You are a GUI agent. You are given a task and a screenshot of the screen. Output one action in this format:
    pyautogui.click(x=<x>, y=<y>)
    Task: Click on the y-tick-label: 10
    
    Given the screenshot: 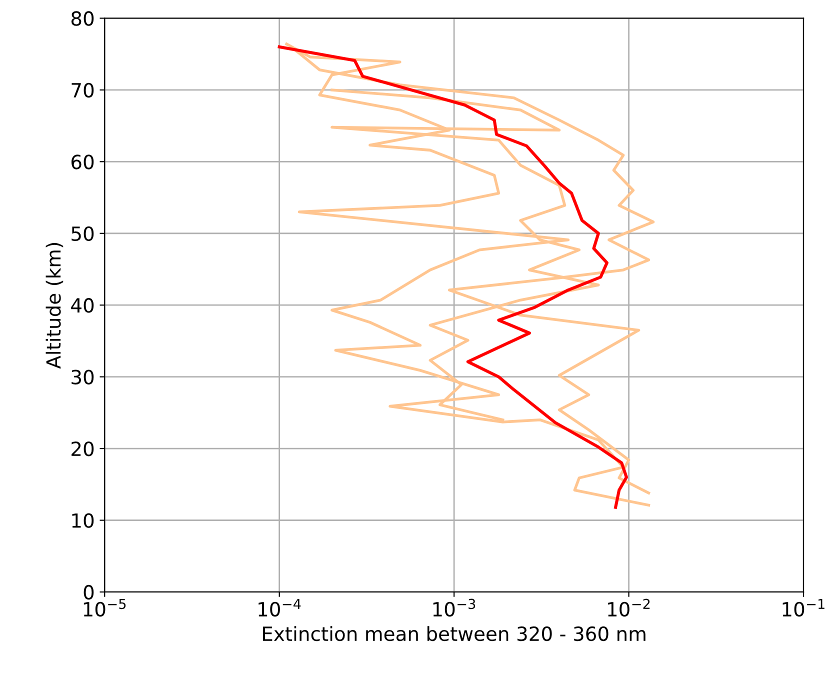 What is the action you would take?
    pyautogui.click(x=83, y=520)
    